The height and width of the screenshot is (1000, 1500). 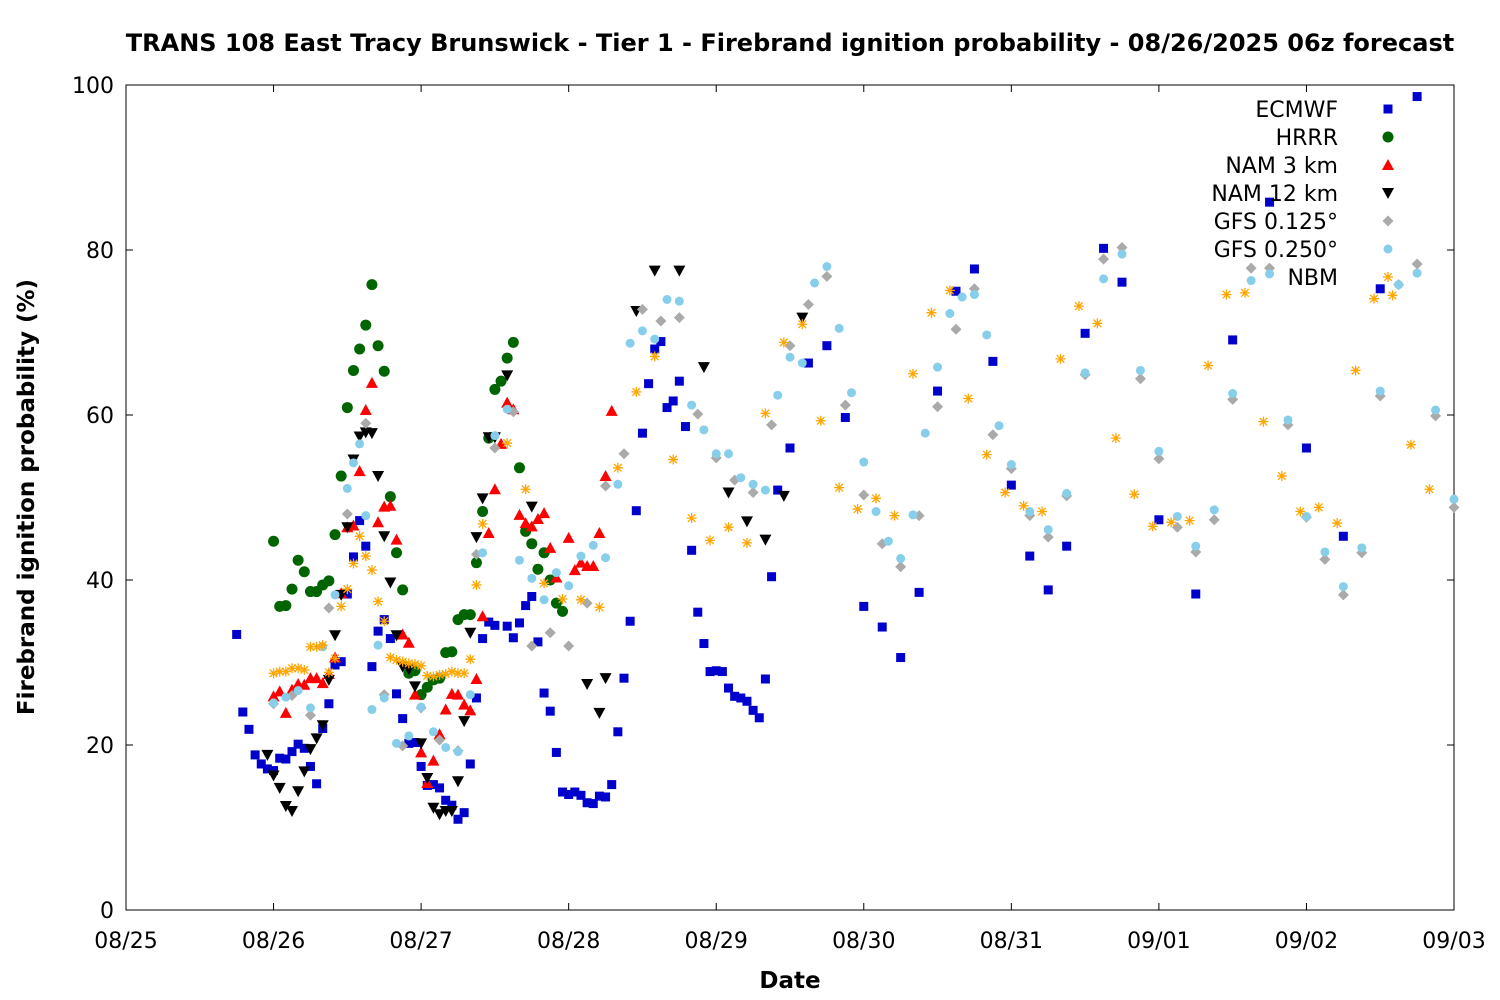 What do you see at coordinates (100, 251) in the screenshot?
I see `y-tick-label: 80` at bounding box center [100, 251].